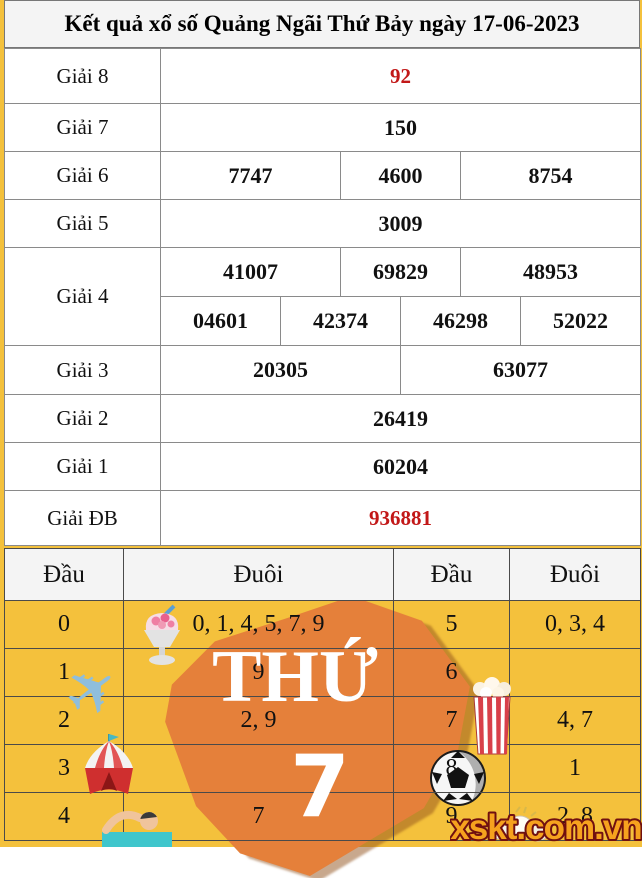 The image size is (642, 878). I want to click on table-row: Giải ĐB 936881, so click(322, 518).